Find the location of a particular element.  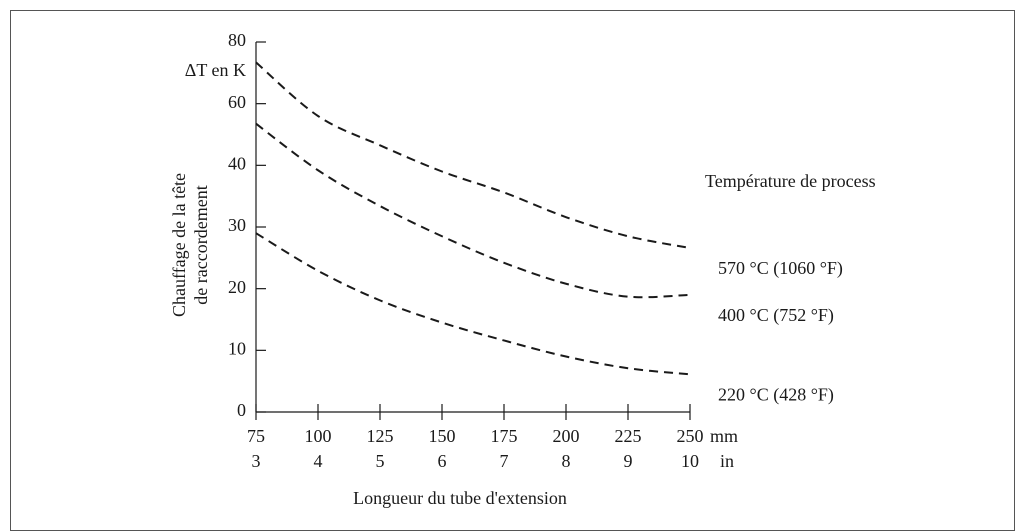

y-tick-label: 30 is located at coordinates (237, 225).